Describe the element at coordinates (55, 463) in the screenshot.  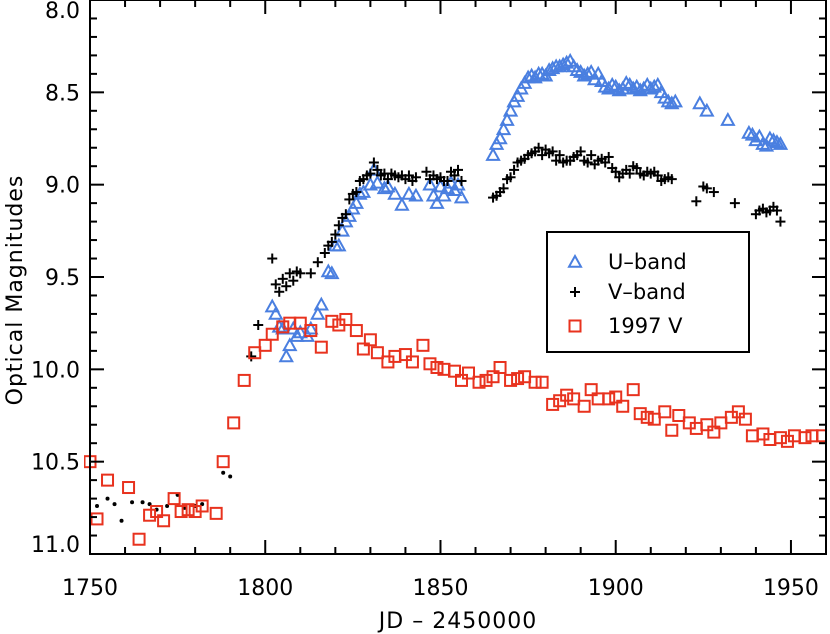
I see `y-tick-label: 10.5` at that location.